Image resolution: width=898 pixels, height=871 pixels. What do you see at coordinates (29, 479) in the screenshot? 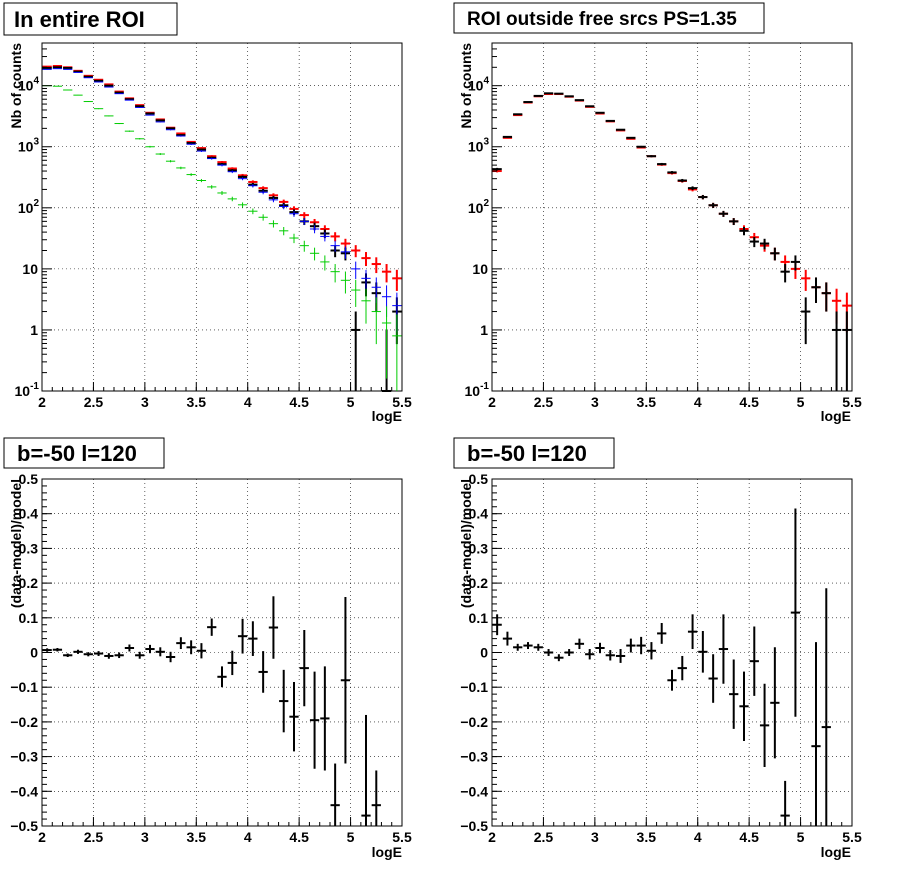
I see `y-tick-label: 0.5` at bounding box center [29, 479].